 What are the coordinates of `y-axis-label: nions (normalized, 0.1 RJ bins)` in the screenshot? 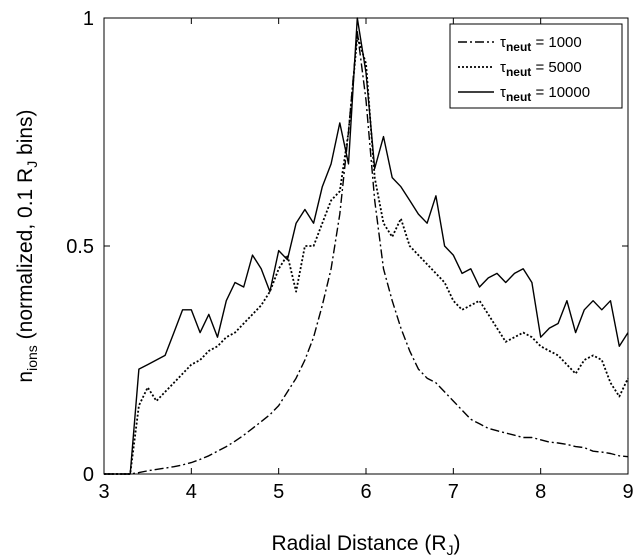 It's located at (27, 245).